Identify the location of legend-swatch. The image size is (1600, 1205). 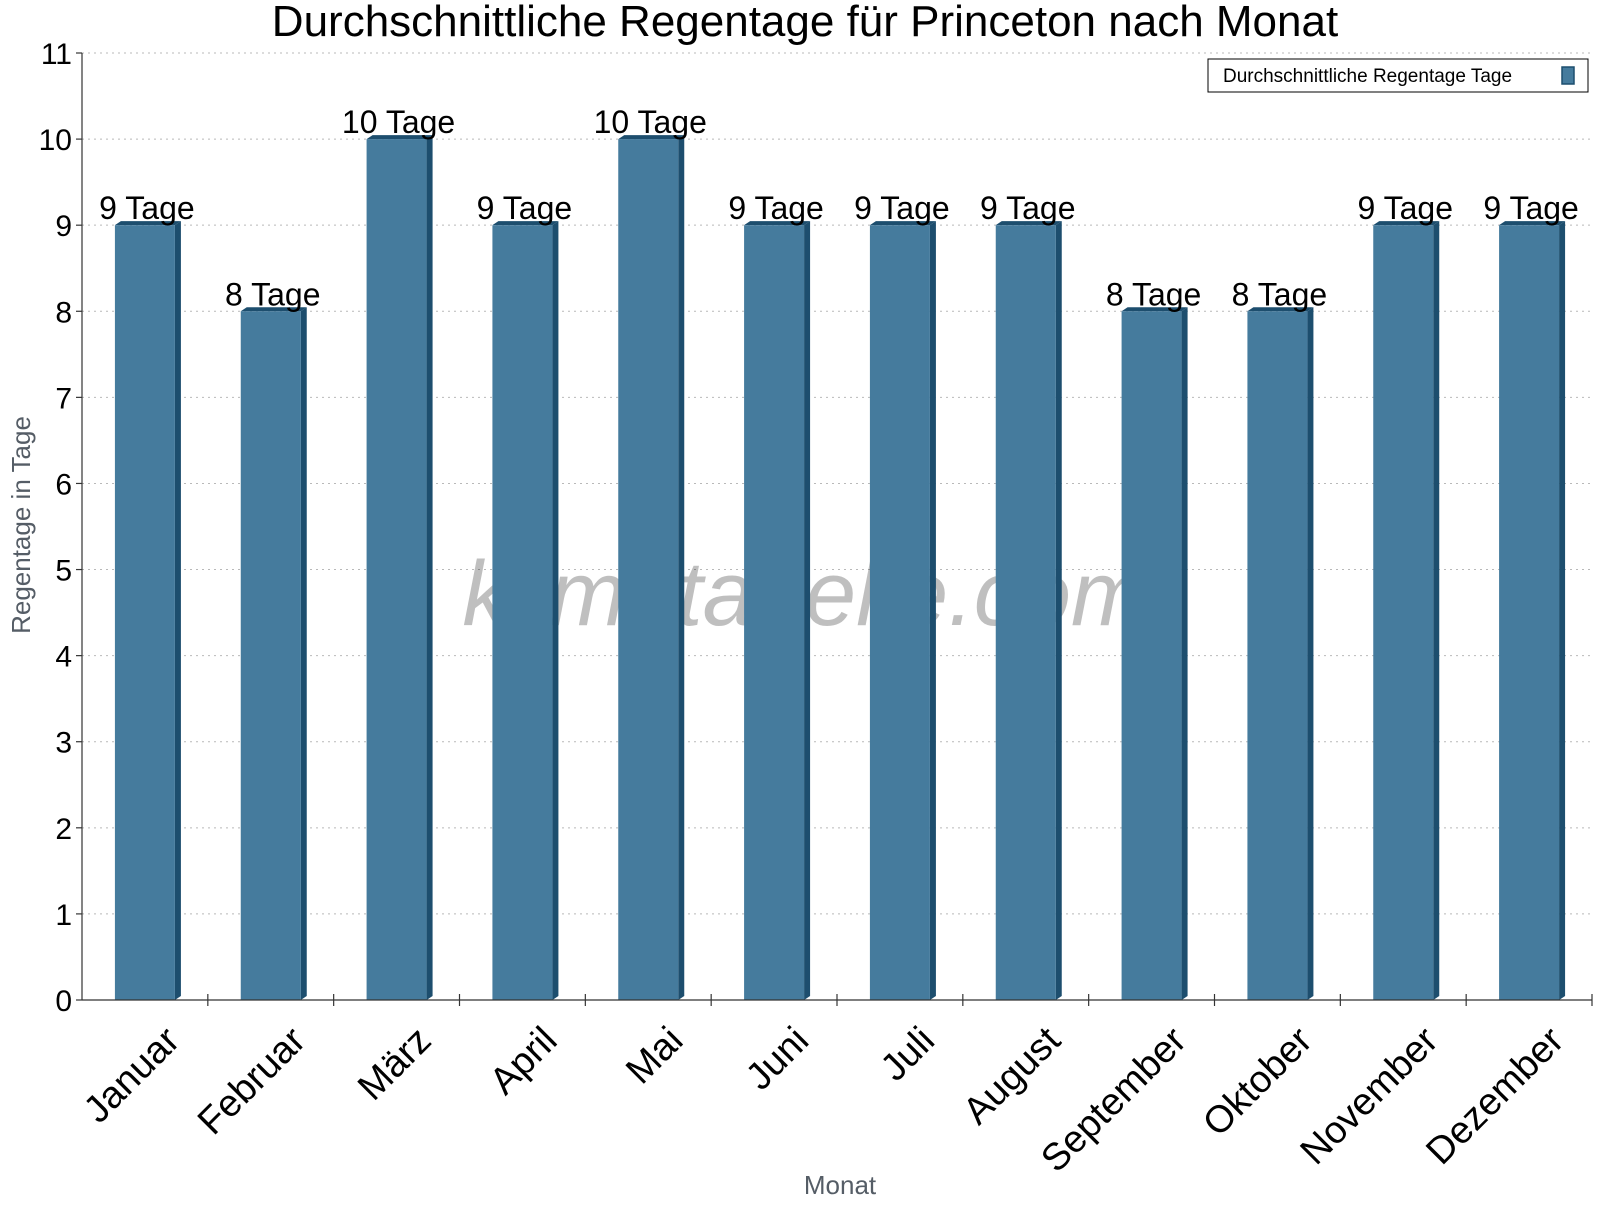
(1568, 75).